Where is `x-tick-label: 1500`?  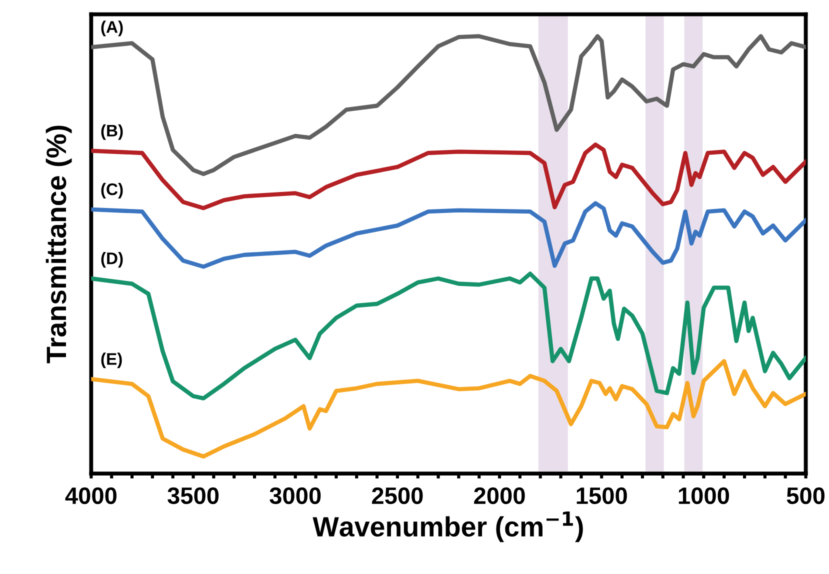 x-tick-label: 1500 is located at coordinates (601, 495).